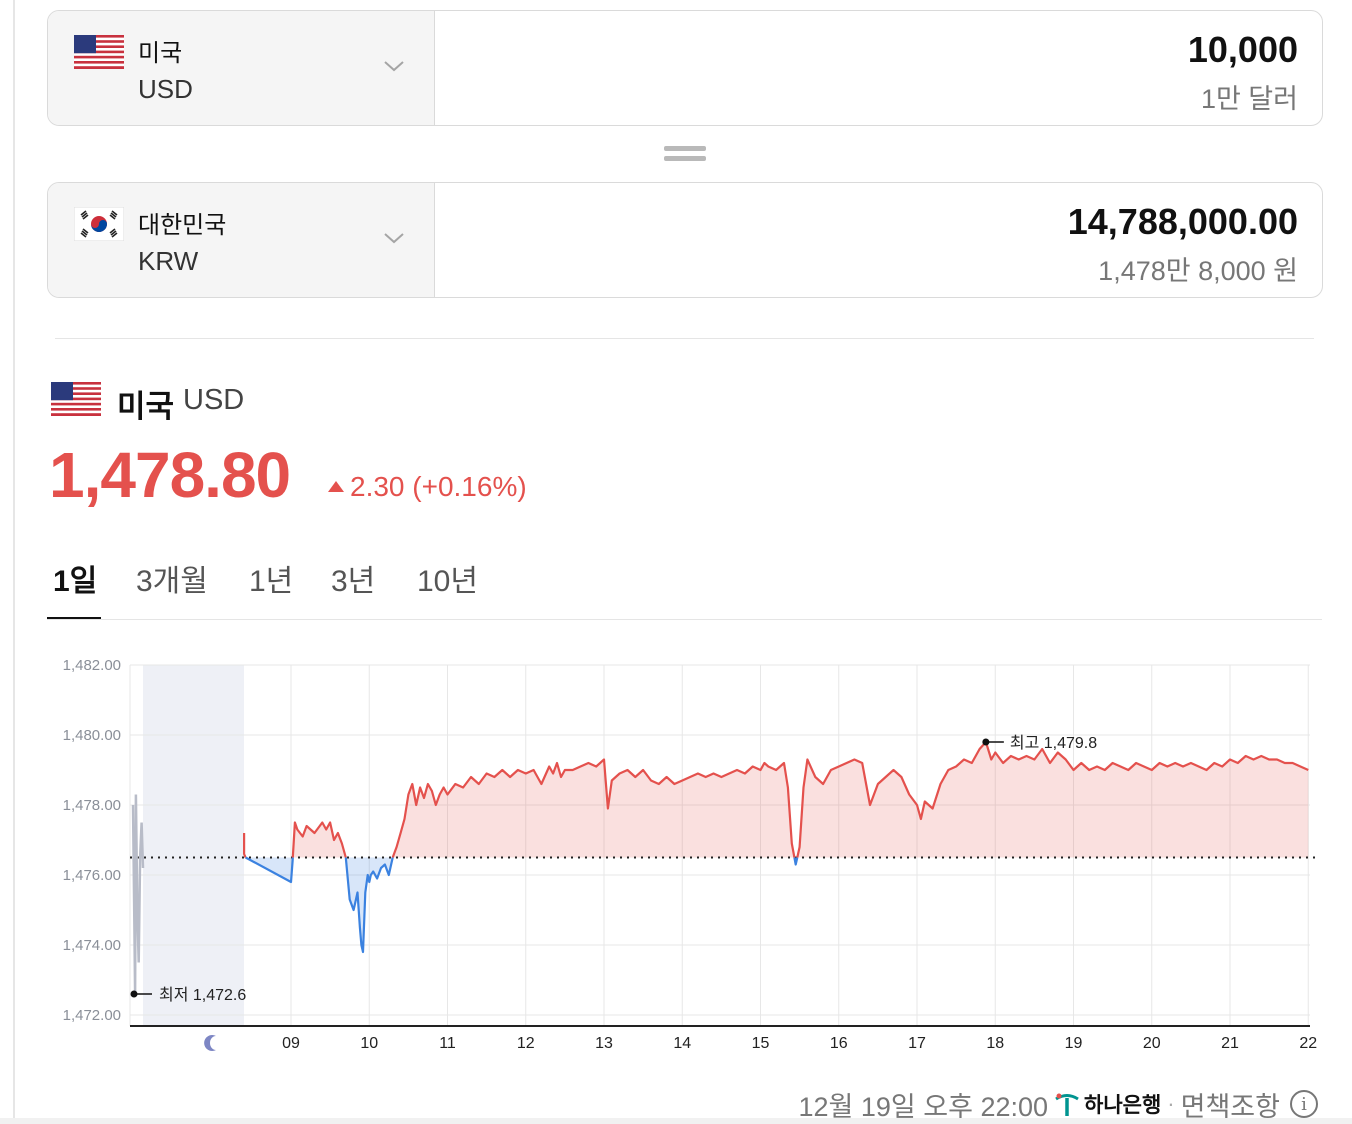  What do you see at coordinates (995, 1043) in the screenshot?
I see `x-tick-label: 18` at bounding box center [995, 1043].